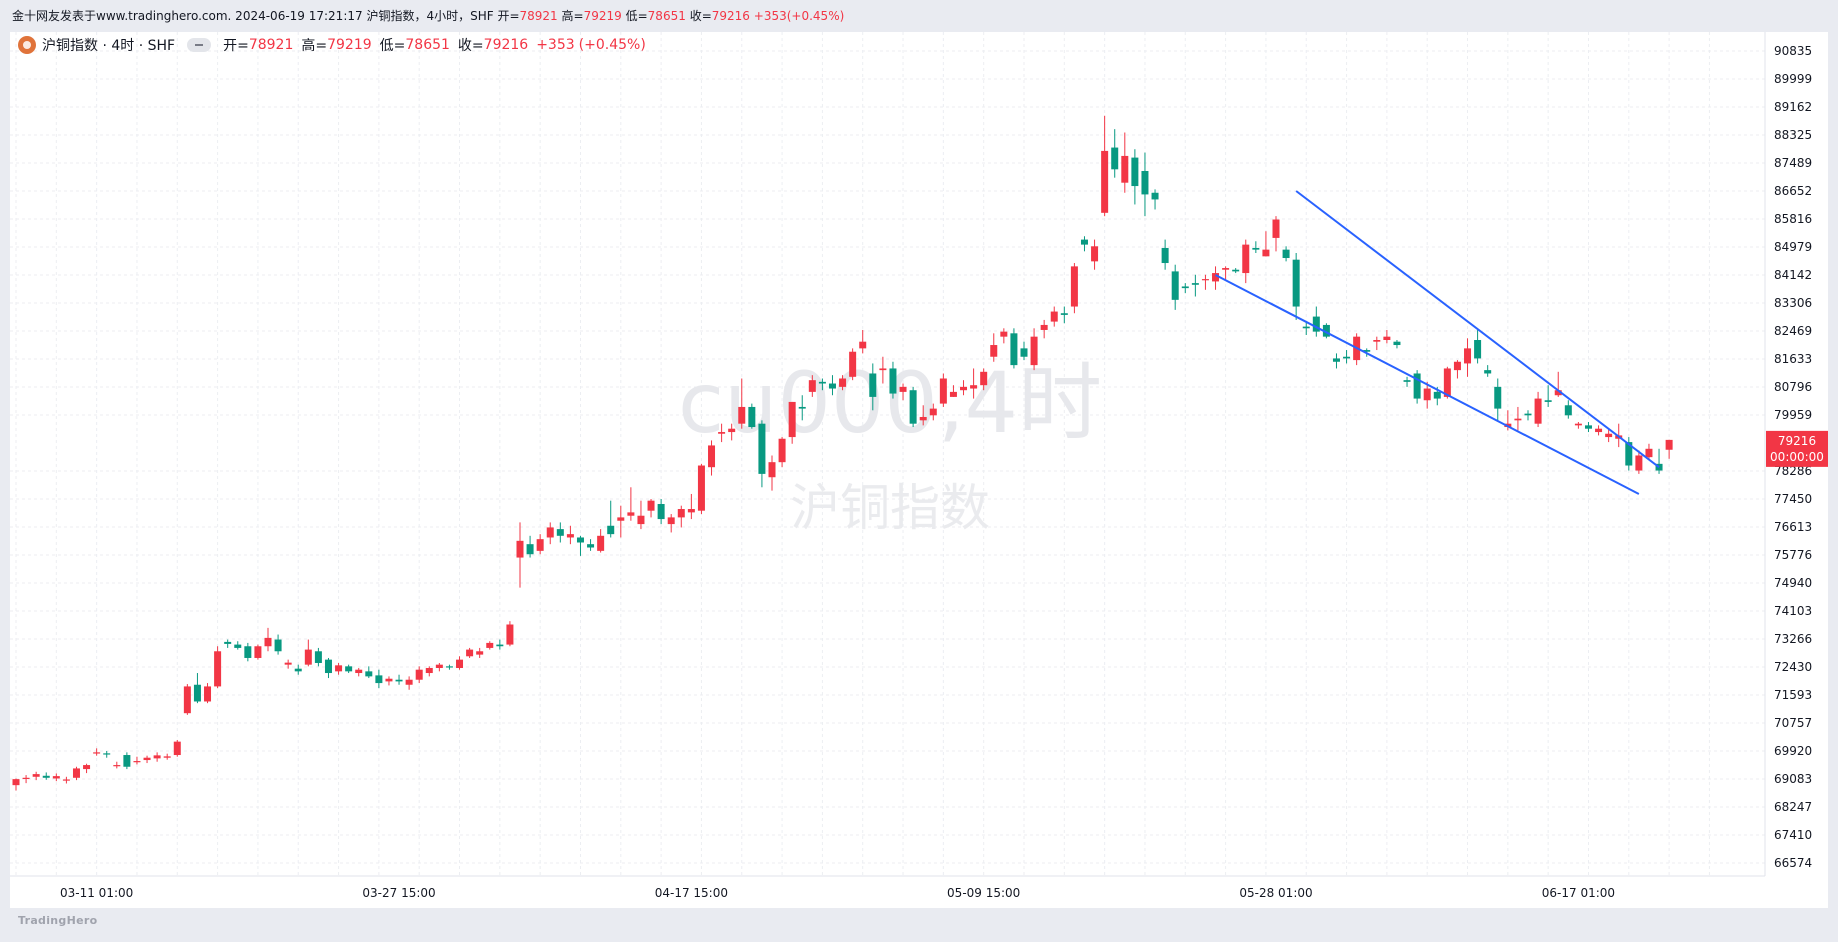  I want to click on y-tick-label: 75776, so click(1793, 555).